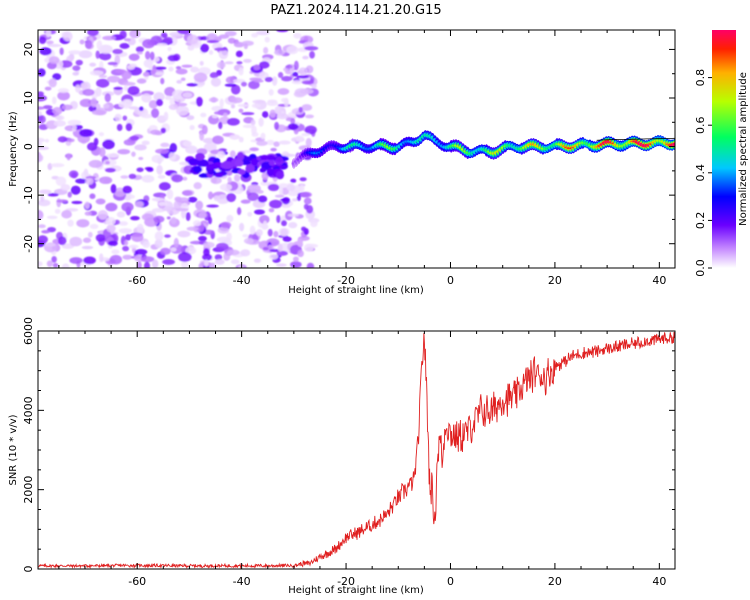 This screenshot has width=750, height=600. I want to click on y-tick-label: 4000, so click(28, 410).